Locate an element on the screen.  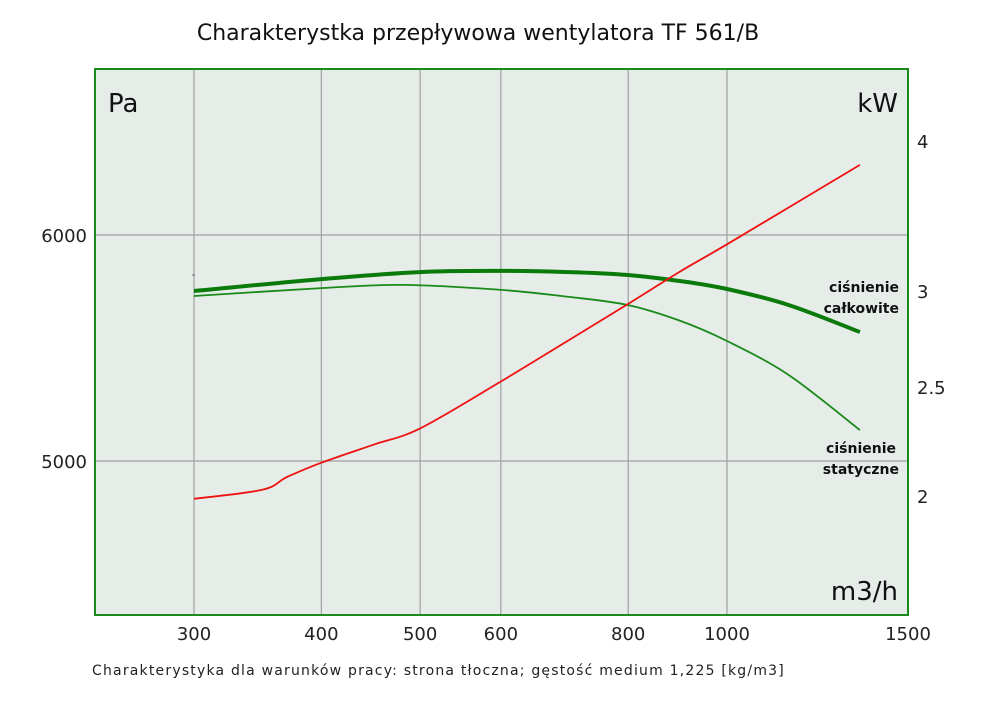
x-tick-label: 600 is located at coordinates (501, 634).